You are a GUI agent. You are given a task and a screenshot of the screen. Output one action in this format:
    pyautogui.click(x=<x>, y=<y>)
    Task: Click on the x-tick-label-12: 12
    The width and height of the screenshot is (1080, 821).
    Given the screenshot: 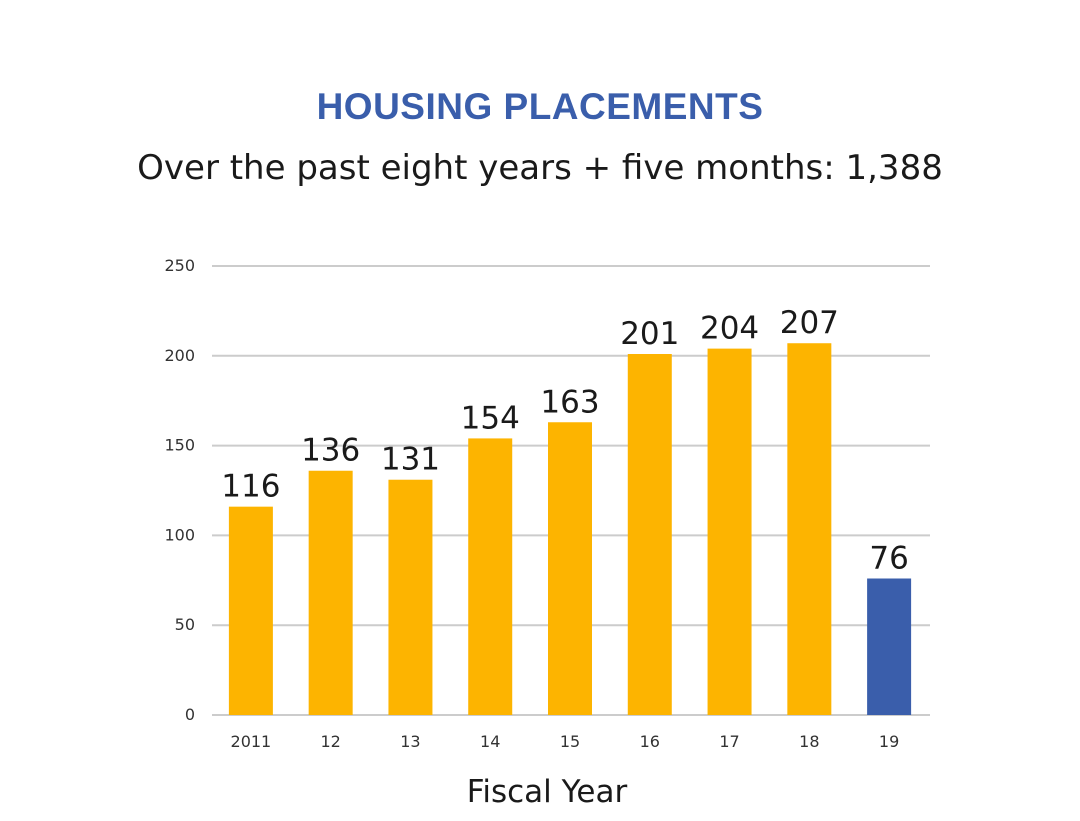 What is the action you would take?
    pyautogui.click(x=330, y=741)
    